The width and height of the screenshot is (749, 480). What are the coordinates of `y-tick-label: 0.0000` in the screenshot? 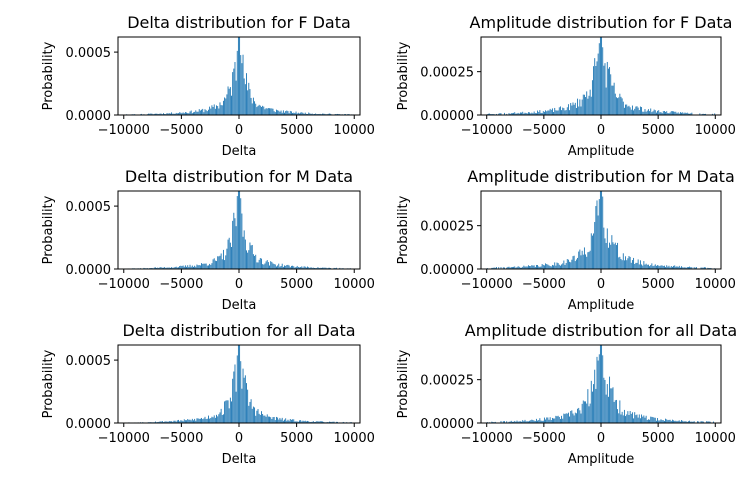 It's located at (89, 116).